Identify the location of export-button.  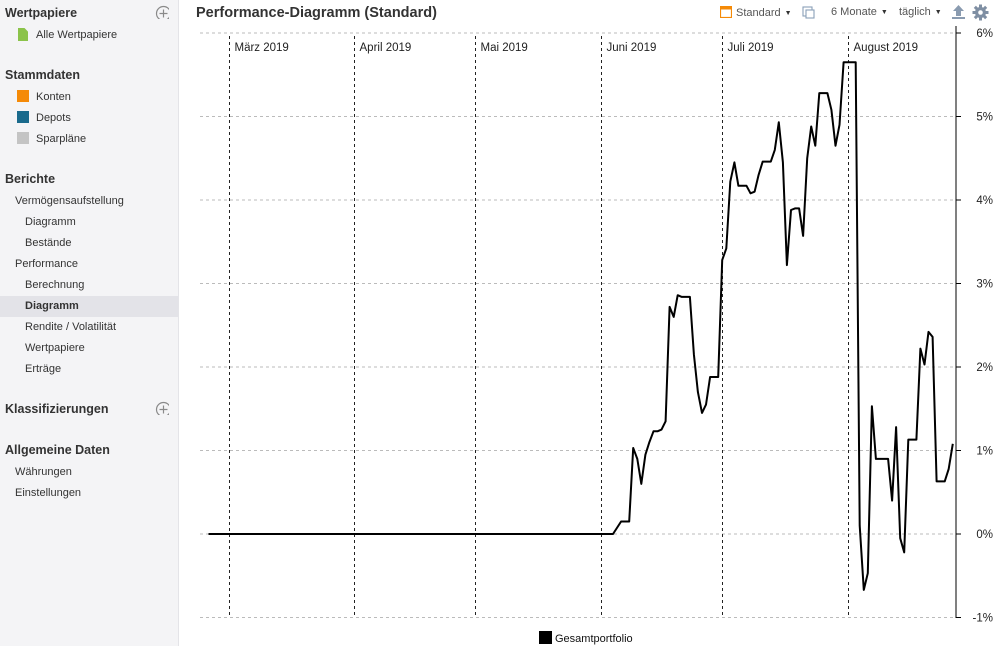
(958, 13).